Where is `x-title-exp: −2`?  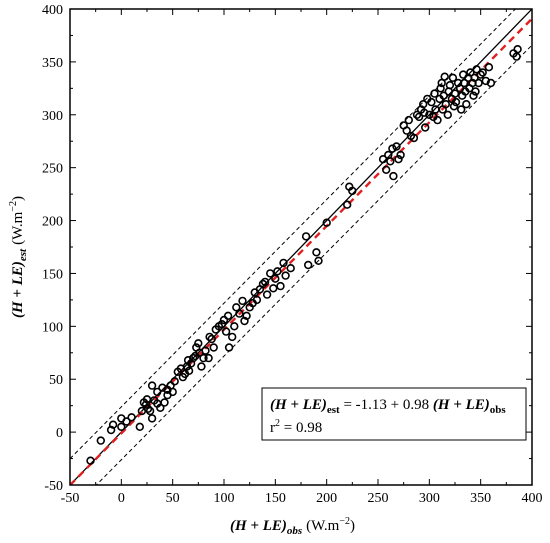
x-title-exp: −2 is located at coordinates (344, 521).